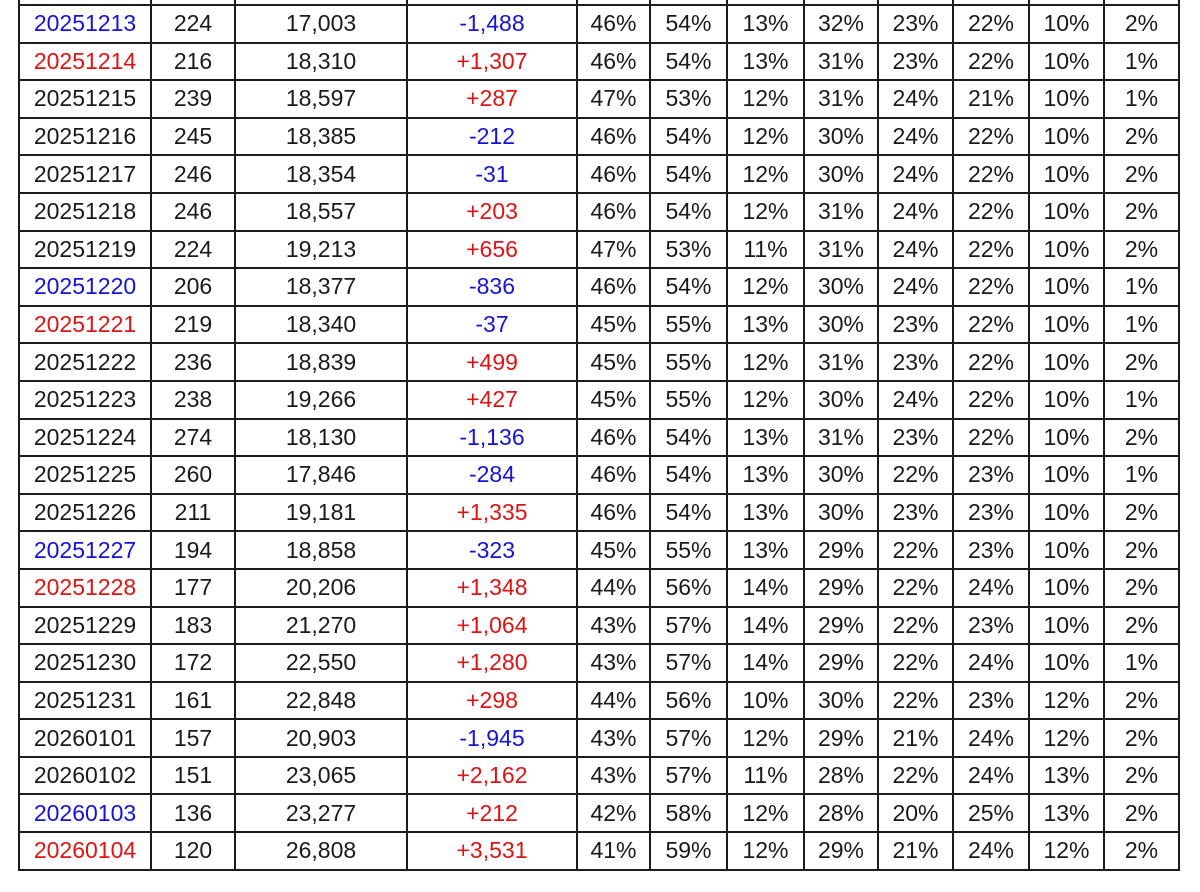 This screenshot has width=1200, height=892. Describe the element at coordinates (193, 99) in the screenshot. I see `count-cell: 239` at that location.